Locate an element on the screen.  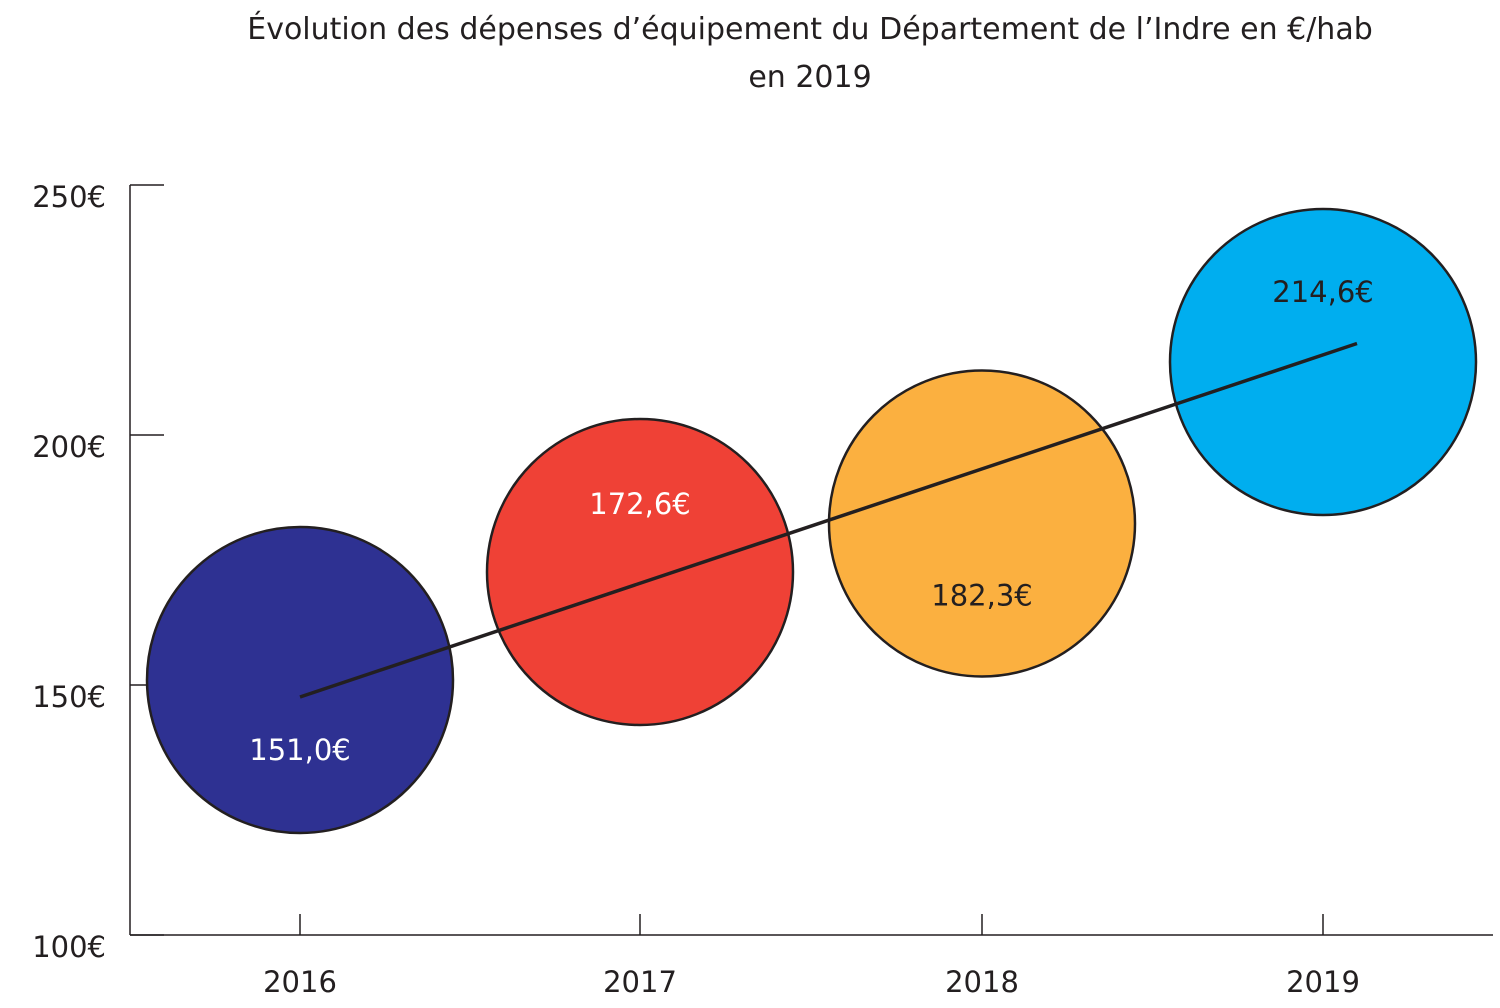
chart-subtitle: en 2019 is located at coordinates (810, 77).